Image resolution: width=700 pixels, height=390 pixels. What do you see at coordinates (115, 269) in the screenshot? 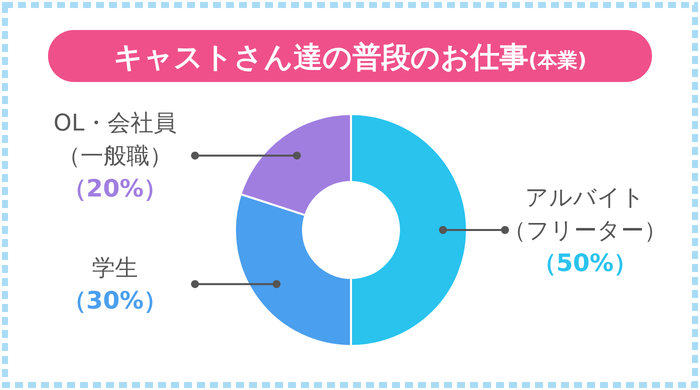
I see `slice-label: 学生` at bounding box center [115, 269].